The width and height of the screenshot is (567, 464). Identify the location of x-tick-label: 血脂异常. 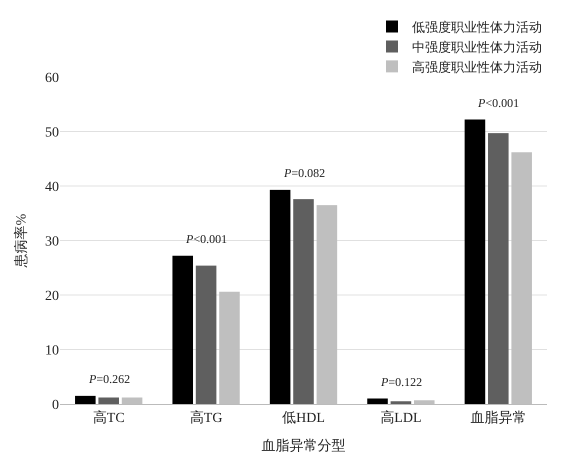
(498, 418).